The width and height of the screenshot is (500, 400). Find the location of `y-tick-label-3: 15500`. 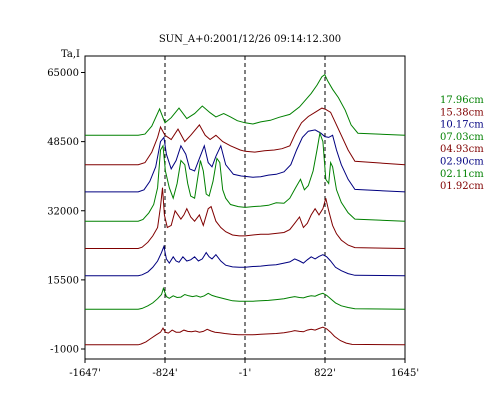

y-tick-label-3: 15500 is located at coordinates (63, 280).